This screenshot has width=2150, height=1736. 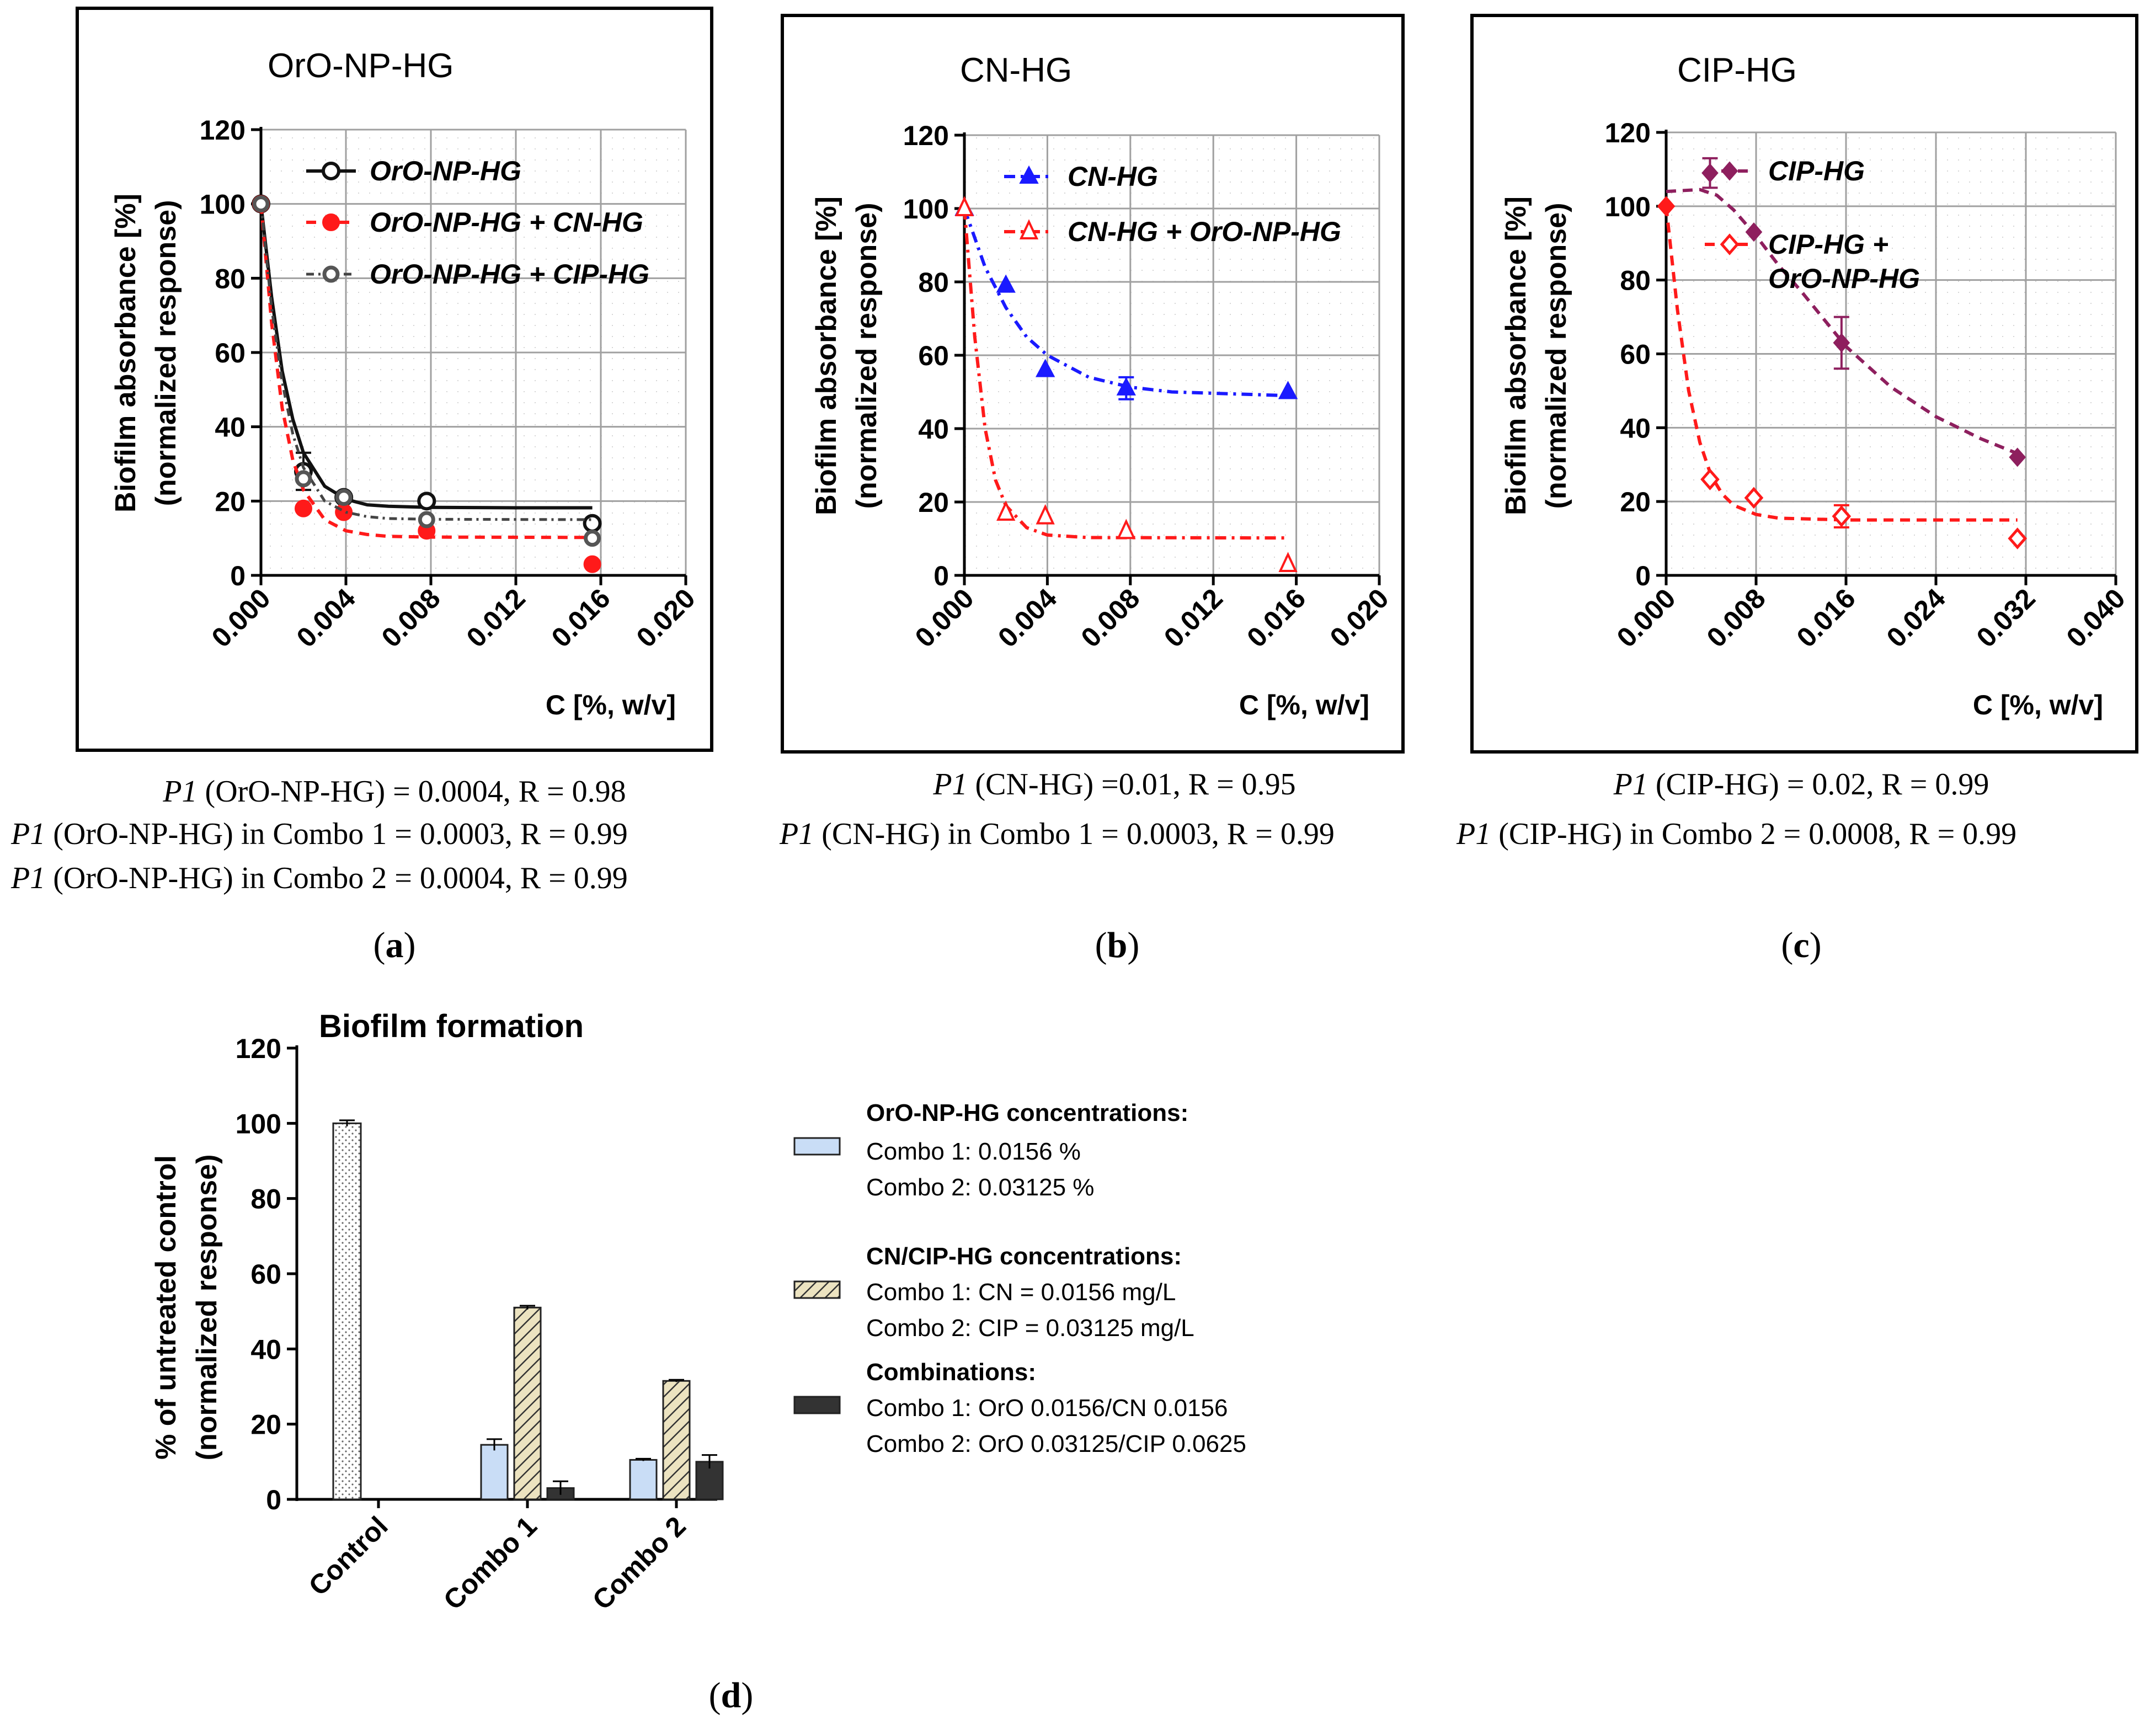 I want to click on plot-d-ytick-label: 40, so click(x=265, y=1349).